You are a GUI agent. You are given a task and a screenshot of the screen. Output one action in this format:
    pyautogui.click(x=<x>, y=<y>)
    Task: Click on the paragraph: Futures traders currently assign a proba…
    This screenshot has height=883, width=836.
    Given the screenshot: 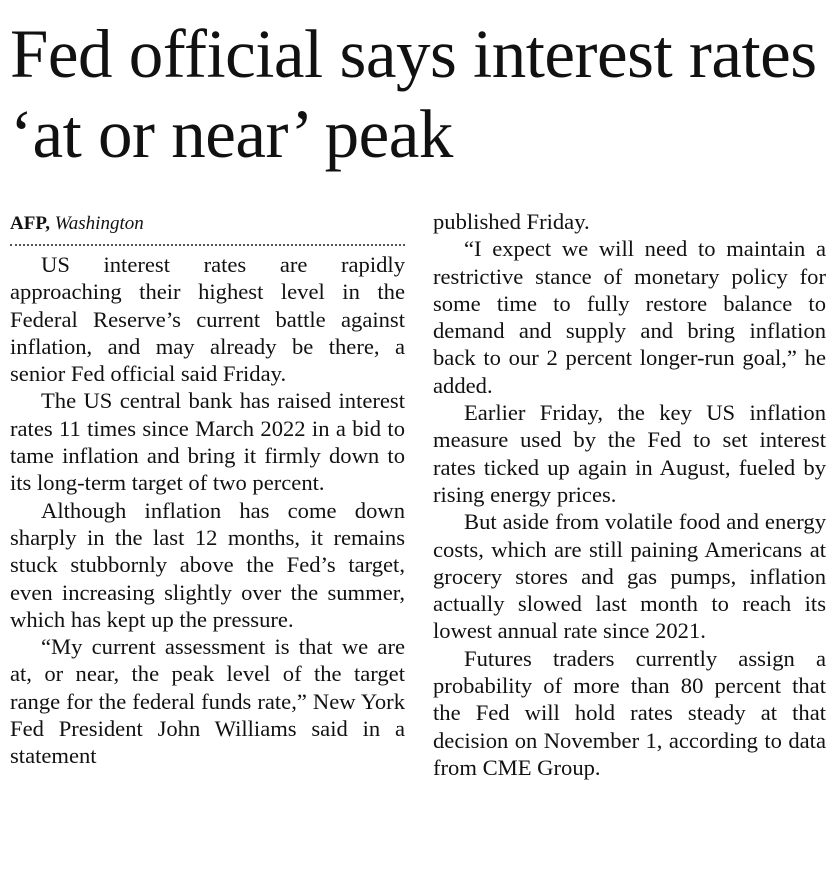 What is the action you would take?
    pyautogui.click(x=629, y=712)
    